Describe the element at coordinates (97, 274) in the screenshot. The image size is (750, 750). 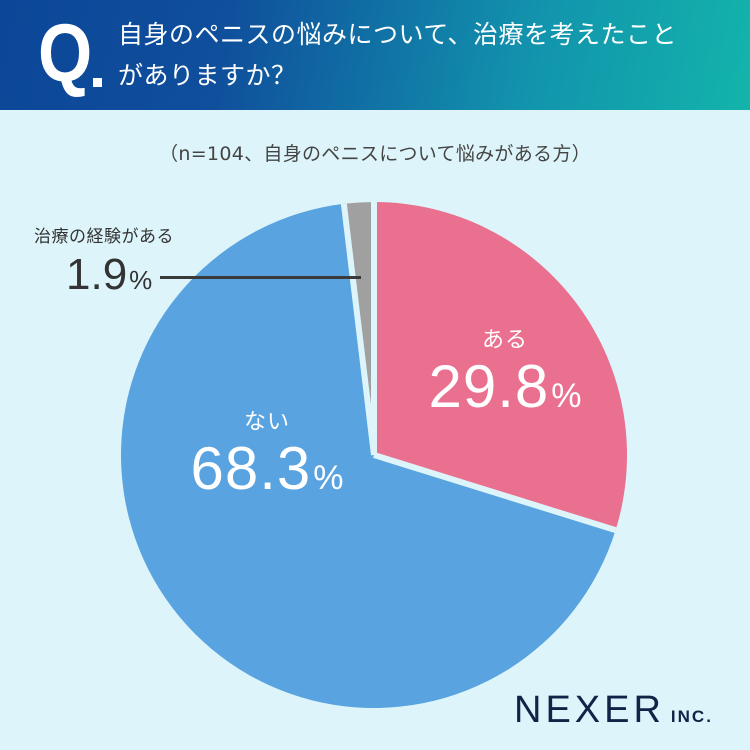
I see `slice-value: 1.9` at that location.